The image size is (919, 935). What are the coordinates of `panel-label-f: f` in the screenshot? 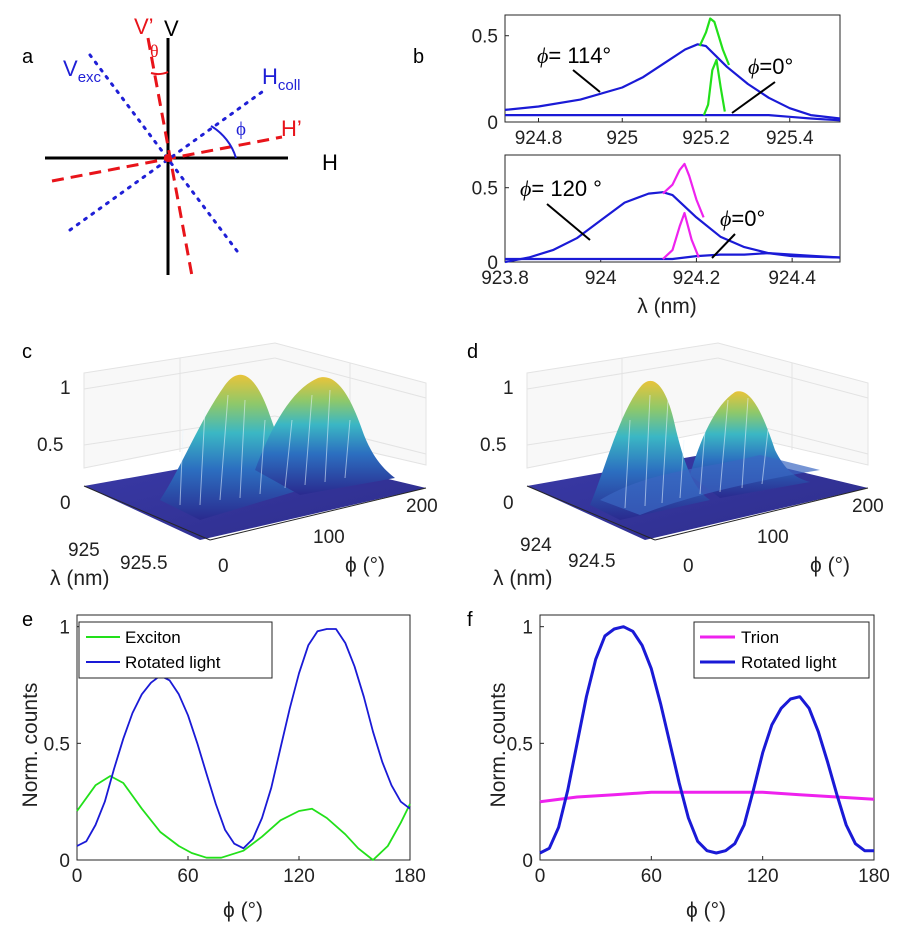 It's located at (470, 620).